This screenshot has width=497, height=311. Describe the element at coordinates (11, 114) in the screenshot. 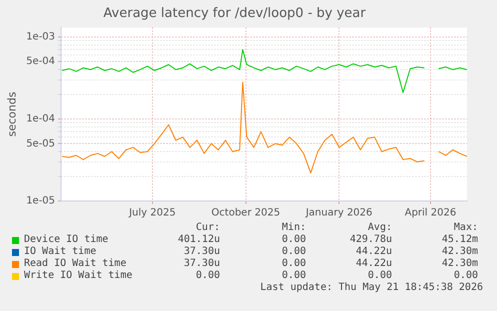

I see `y-axis-title: seconds` at that location.